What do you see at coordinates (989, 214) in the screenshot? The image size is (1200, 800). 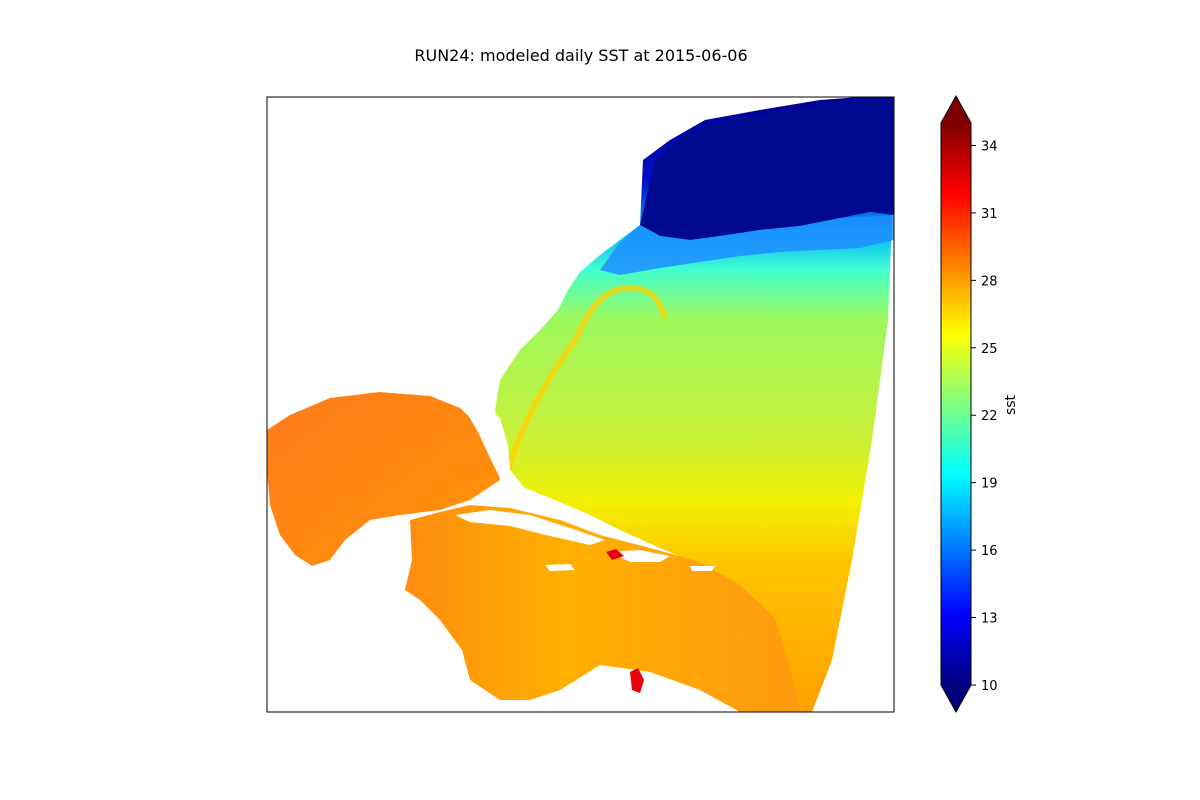 I see `colorbar-tick-label: 31` at bounding box center [989, 214].